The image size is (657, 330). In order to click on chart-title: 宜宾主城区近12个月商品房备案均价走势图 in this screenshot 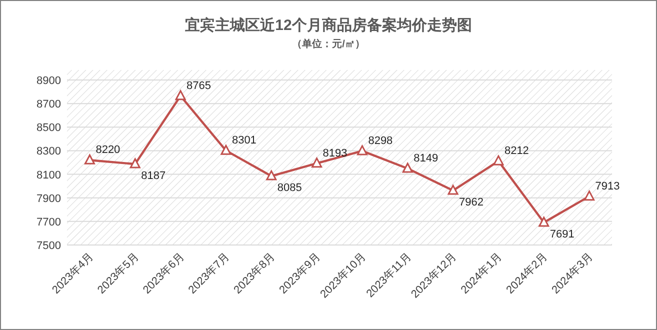, I will do `click(328, 25)`.